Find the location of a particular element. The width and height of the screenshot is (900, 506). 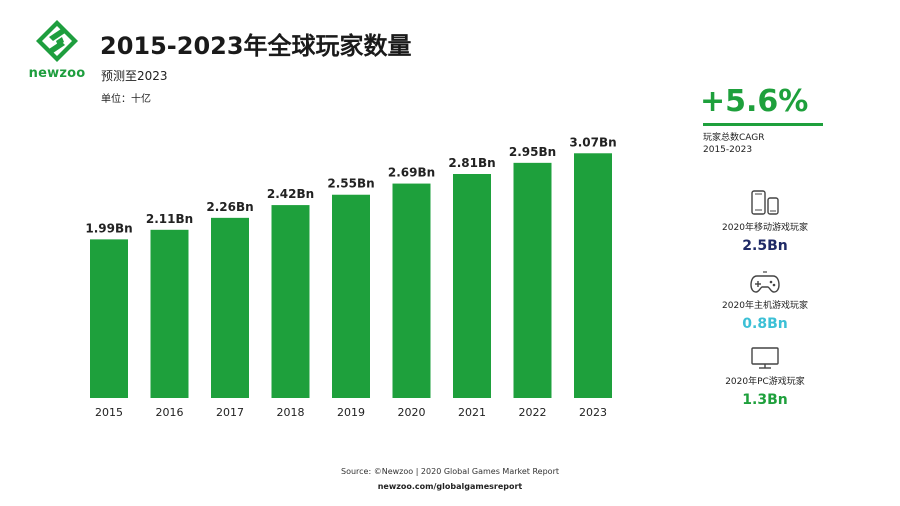

stat-mobile: 2020年移动游戏玩家 2.5Bn is located at coordinates (765, 222).